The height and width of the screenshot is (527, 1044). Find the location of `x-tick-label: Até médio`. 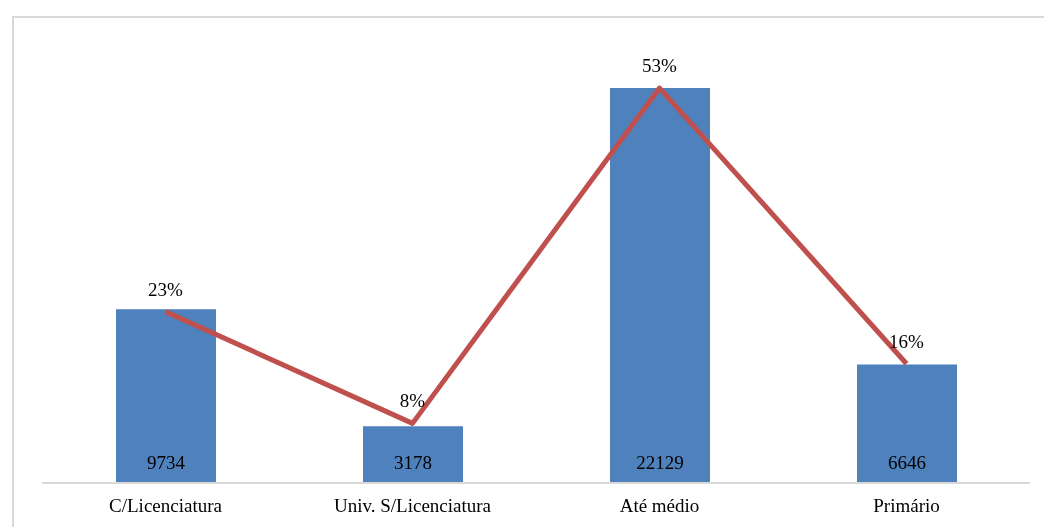

x-tick-label: Até médio is located at coordinates (659, 506).